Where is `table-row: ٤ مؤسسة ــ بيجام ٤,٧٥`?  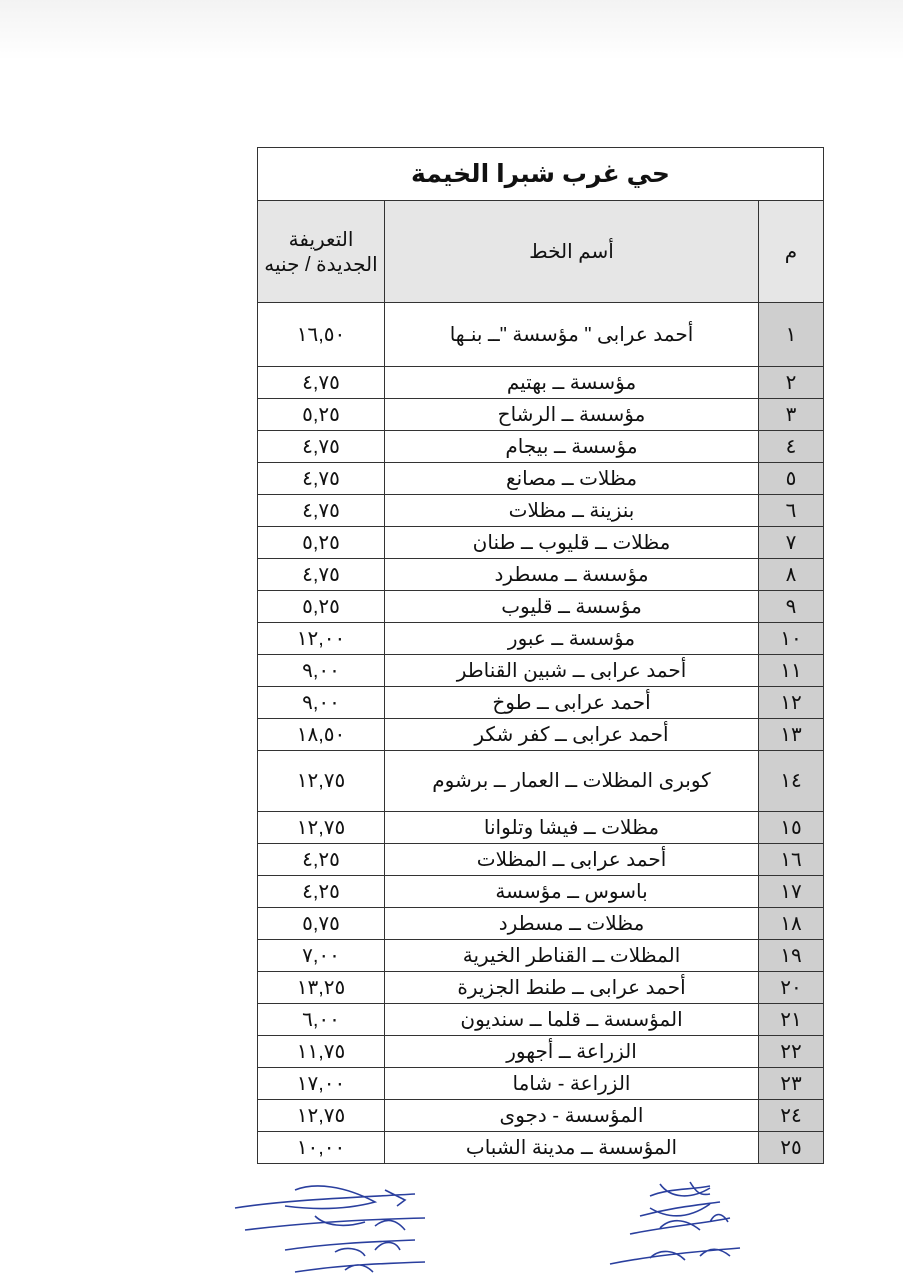 table-row: ٤ مؤسسة ــ بيجام ٤,٧٥ is located at coordinates (540, 446).